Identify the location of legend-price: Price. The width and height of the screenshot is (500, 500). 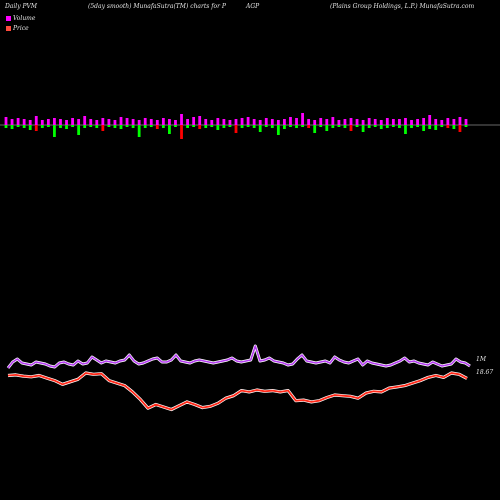
(17, 28).